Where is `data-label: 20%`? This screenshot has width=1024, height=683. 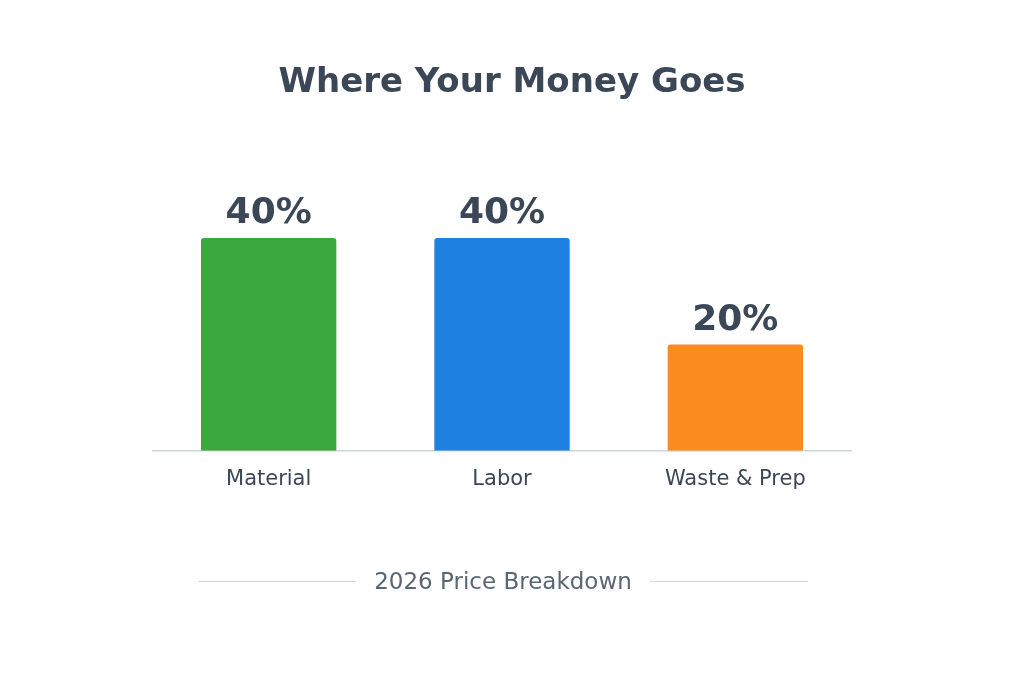 data-label: 20% is located at coordinates (735, 317).